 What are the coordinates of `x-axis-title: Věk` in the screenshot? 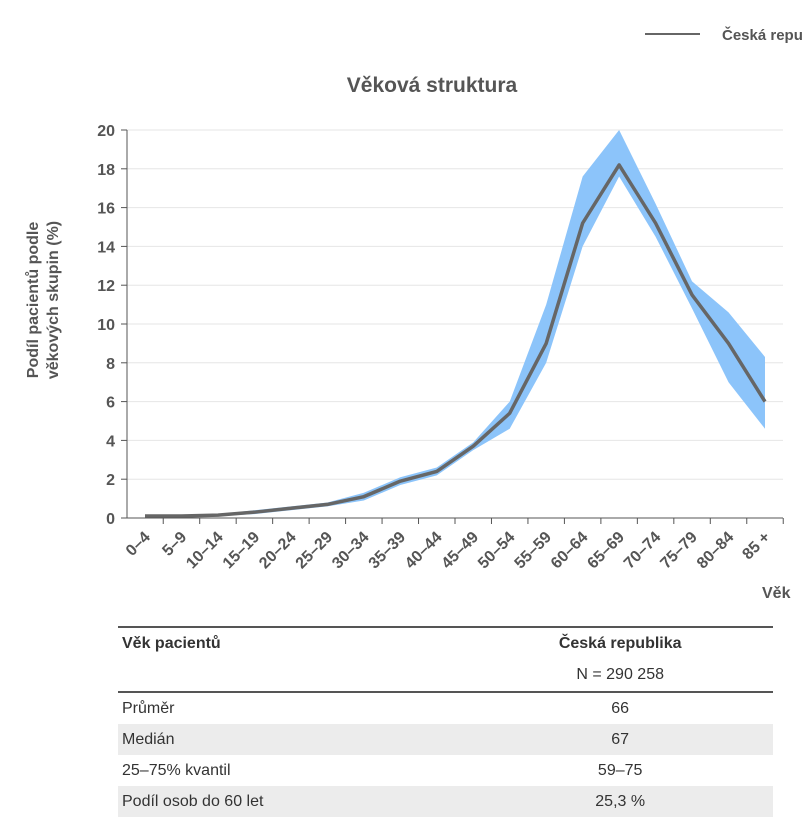 It's located at (776, 593).